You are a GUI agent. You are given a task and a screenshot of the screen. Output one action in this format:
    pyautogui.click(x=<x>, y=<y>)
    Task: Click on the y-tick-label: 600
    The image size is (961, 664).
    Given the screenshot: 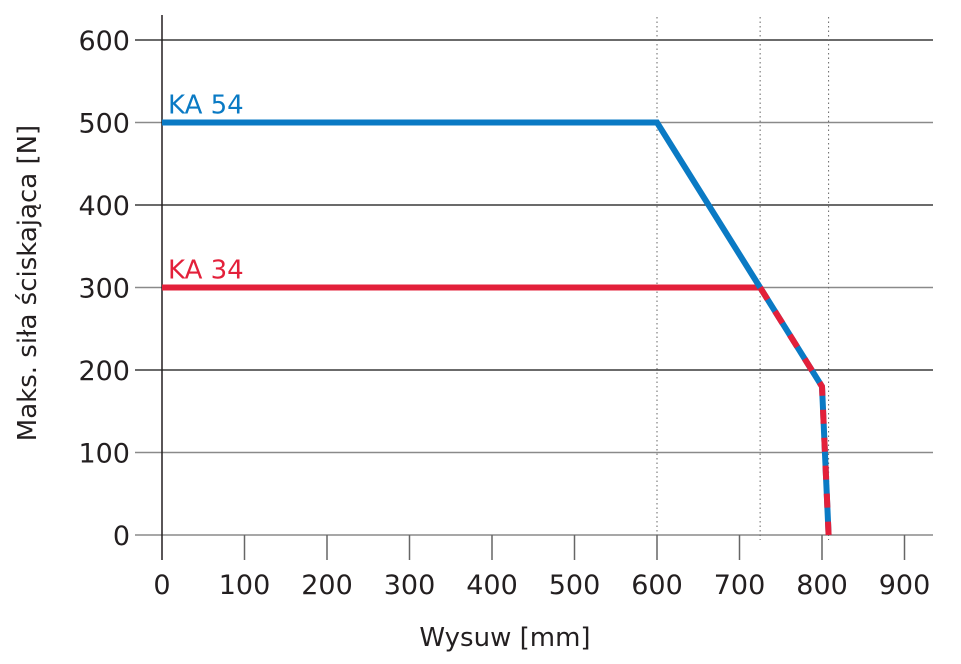 What is the action you would take?
    pyautogui.click(x=104, y=41)
    